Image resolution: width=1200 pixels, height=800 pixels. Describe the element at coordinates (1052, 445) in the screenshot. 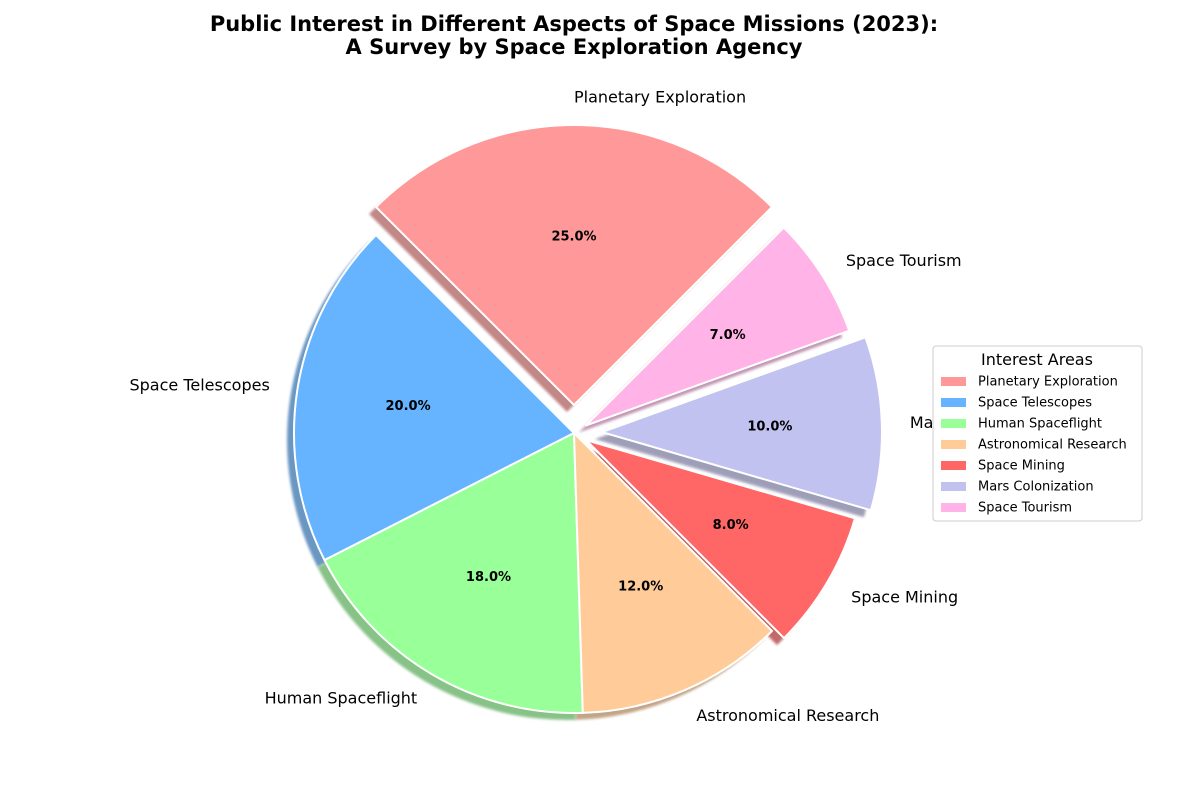

I see `legend-label-astronomical-research: Astronomical Research` at that location.